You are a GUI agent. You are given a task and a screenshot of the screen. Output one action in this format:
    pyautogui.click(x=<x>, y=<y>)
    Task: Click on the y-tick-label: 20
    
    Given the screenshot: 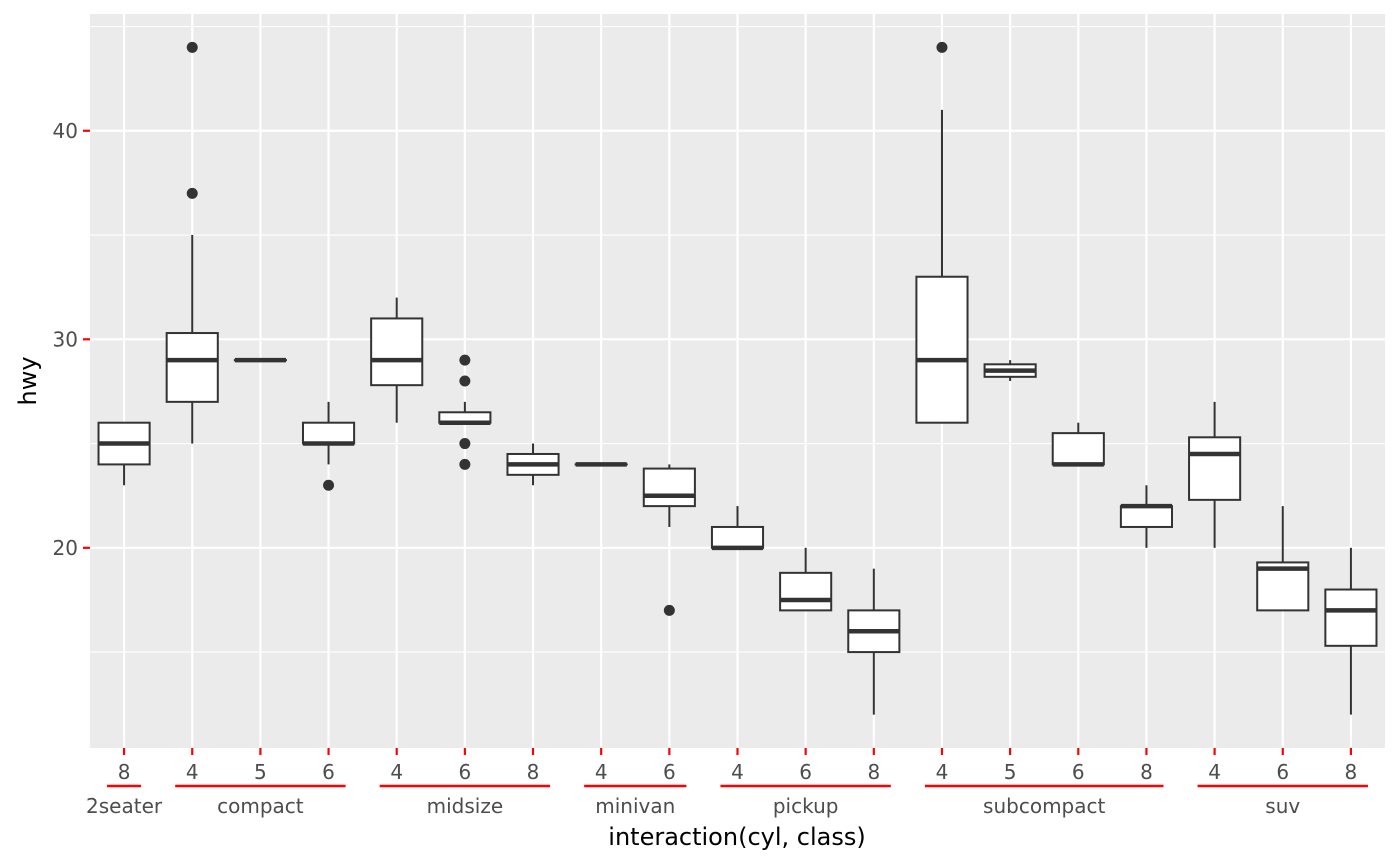 What is the action you would take?
    pyautogui.click(x=65, y=548)
    